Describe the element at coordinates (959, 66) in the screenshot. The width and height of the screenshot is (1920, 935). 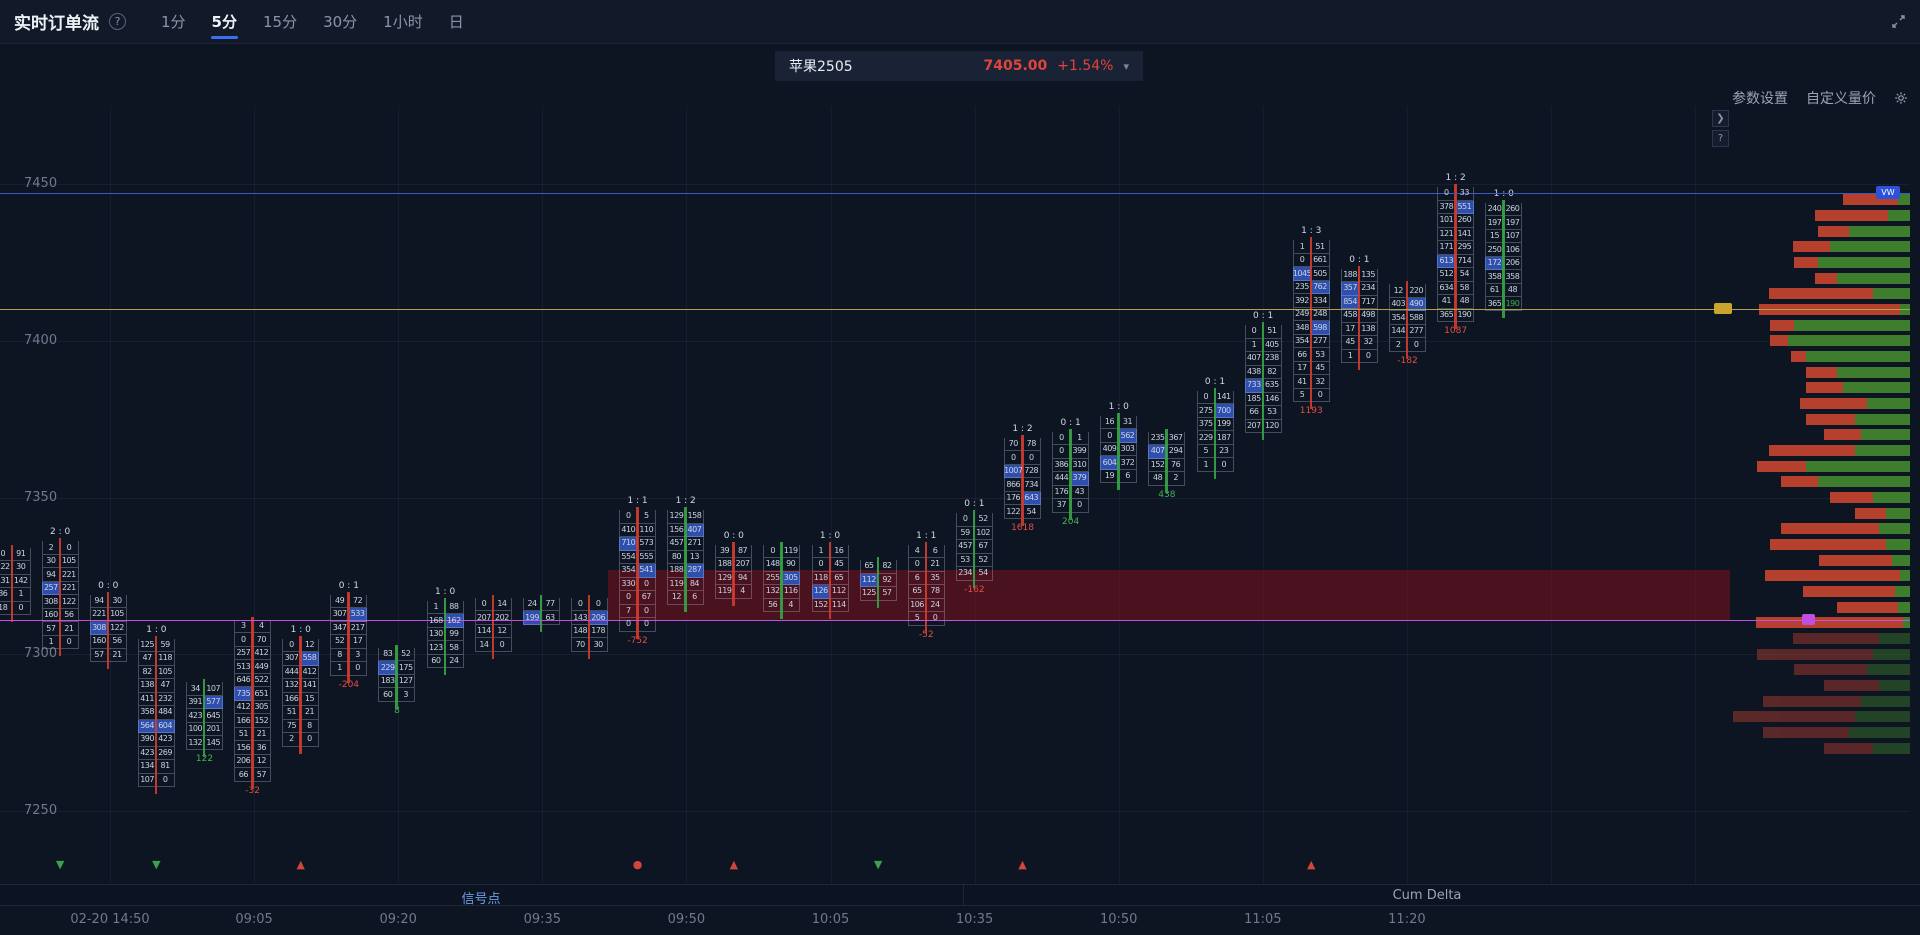
I see `symbol-selector: 苹果2505 7405.00 +1.54% ▾` at that location.